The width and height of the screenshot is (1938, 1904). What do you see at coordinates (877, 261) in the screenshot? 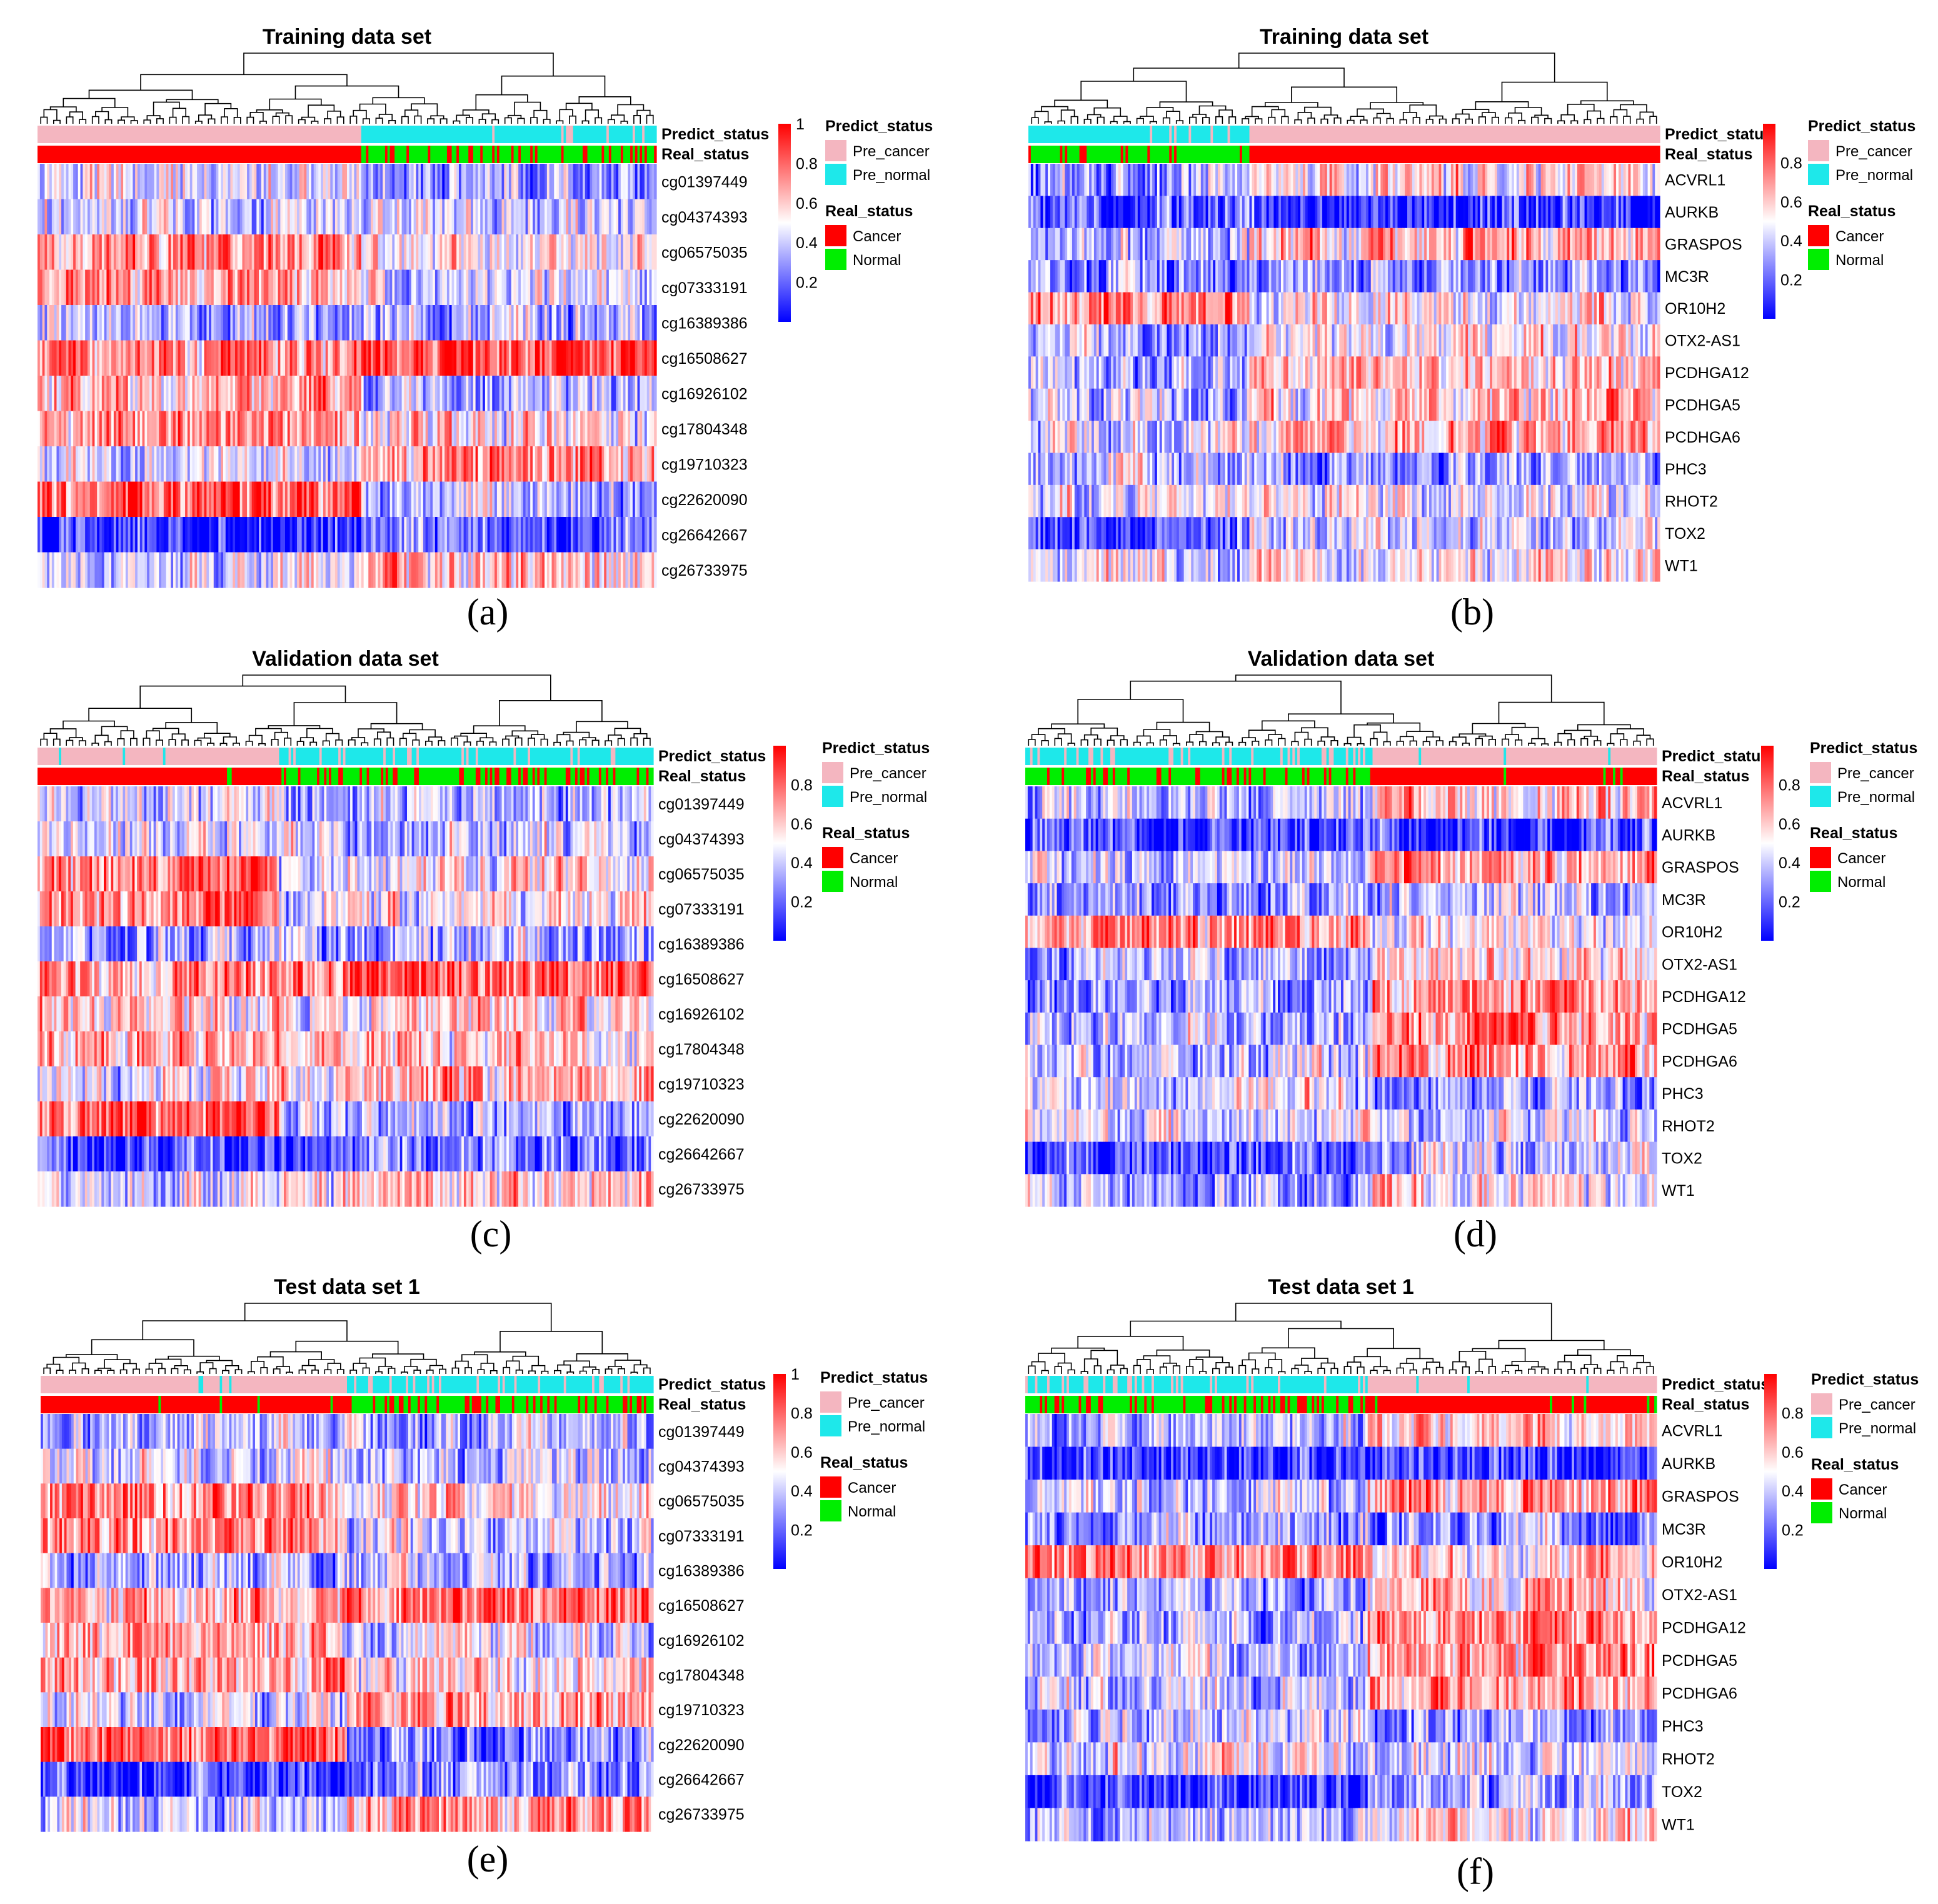
I see `legend-item-label: Normal` at bounding box center [877, 261].